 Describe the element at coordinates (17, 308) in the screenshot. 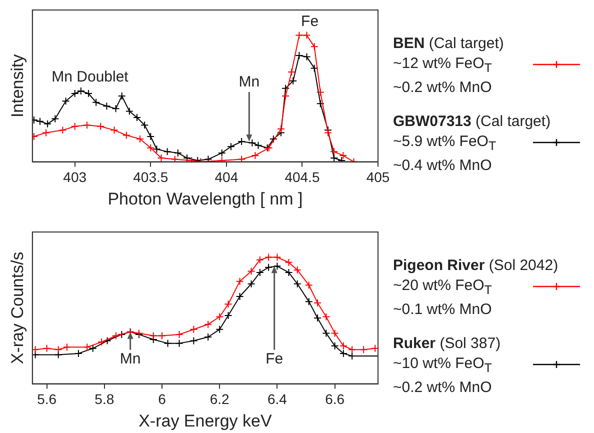

I see `y-axis-title: X-ray Counts/s` at that location.